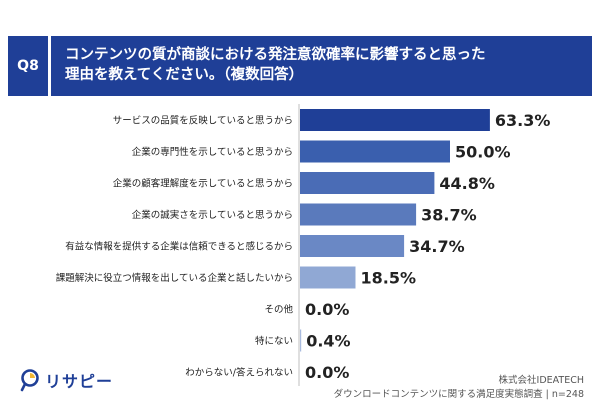 The image size is (600, 415). Describe the element at coordinates (541, 380) in the screenshot. I see `source-company: 株式会社IDEATECH` at that location.